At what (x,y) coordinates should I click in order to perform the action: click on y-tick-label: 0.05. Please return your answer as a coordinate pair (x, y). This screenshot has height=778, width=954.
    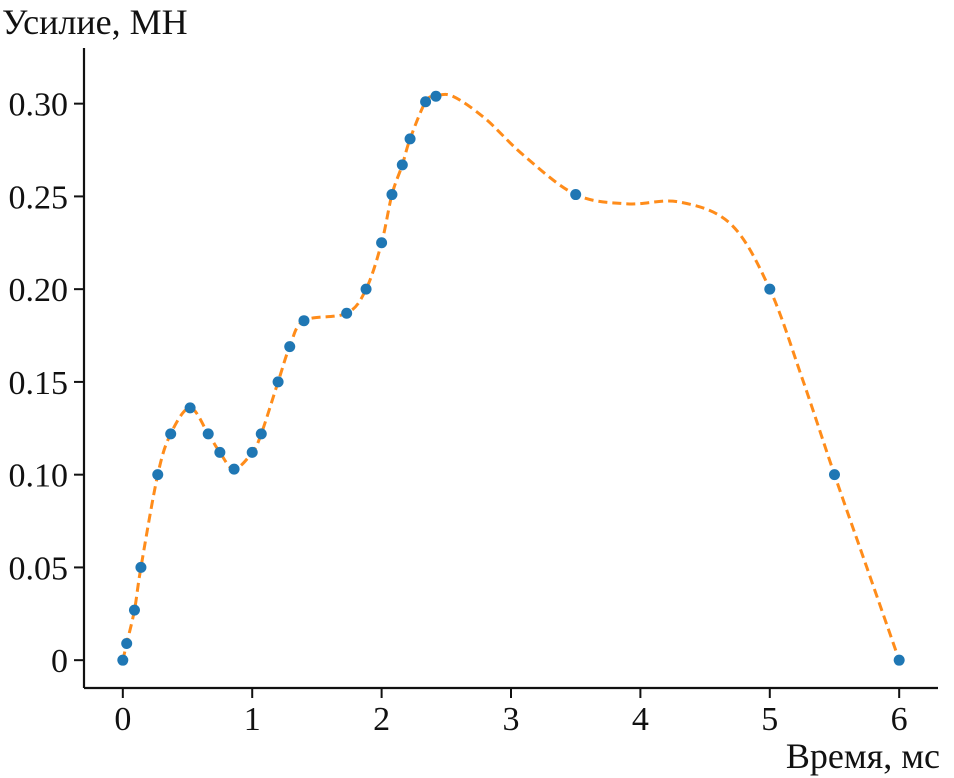
    Looking at the image, I should click on (39, 568).